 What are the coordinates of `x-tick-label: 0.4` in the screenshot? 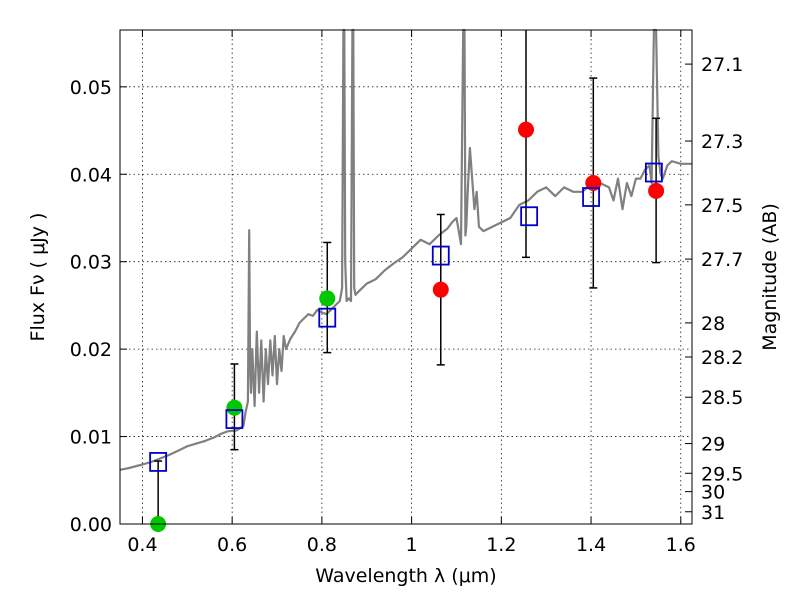 It's located at (142, 545).